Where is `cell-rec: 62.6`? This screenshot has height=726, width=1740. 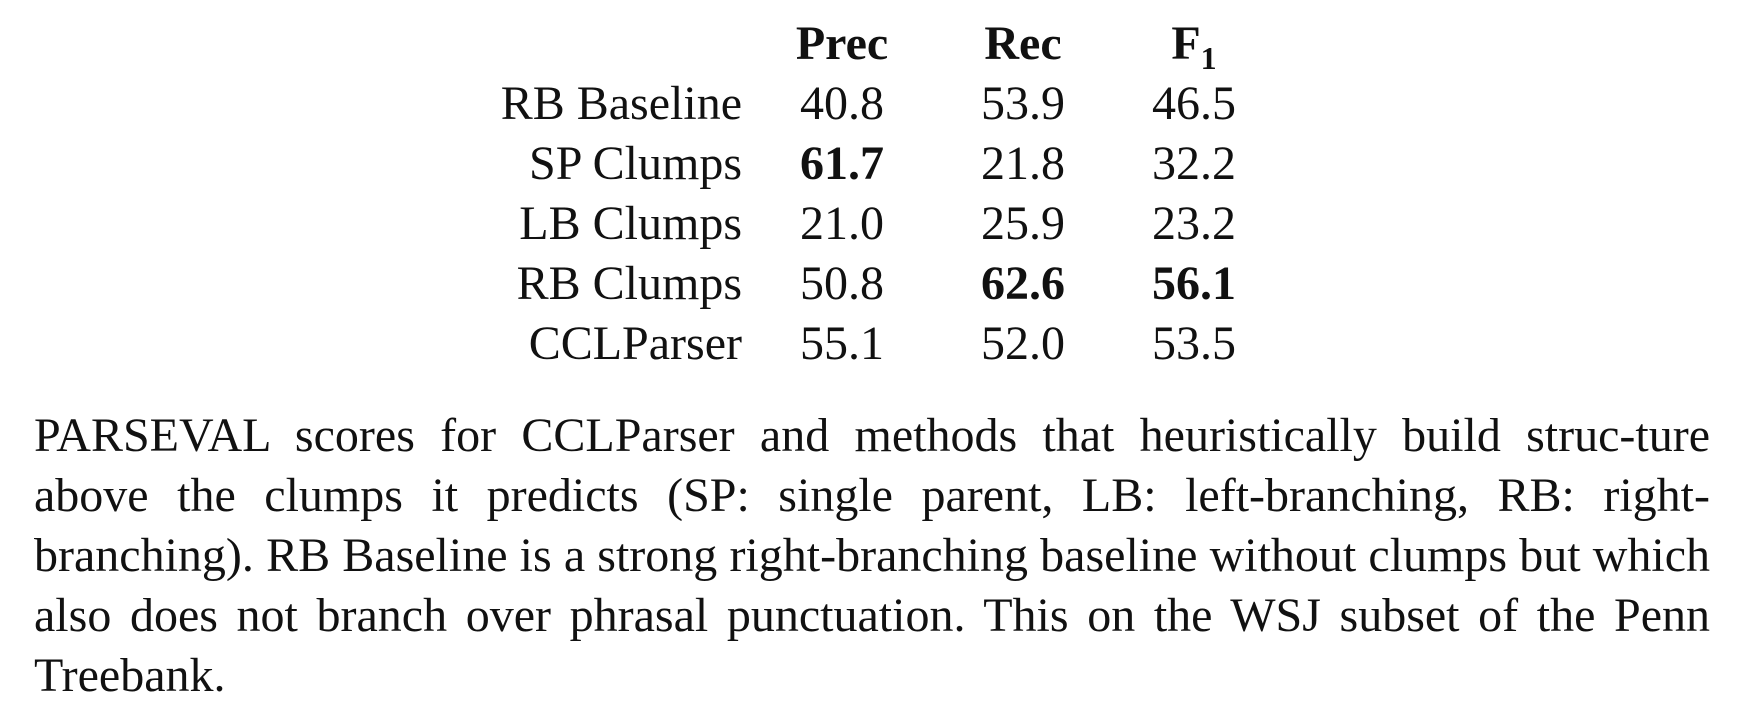 cell-rec: 62.6 is located at coordinates (1023, 283).